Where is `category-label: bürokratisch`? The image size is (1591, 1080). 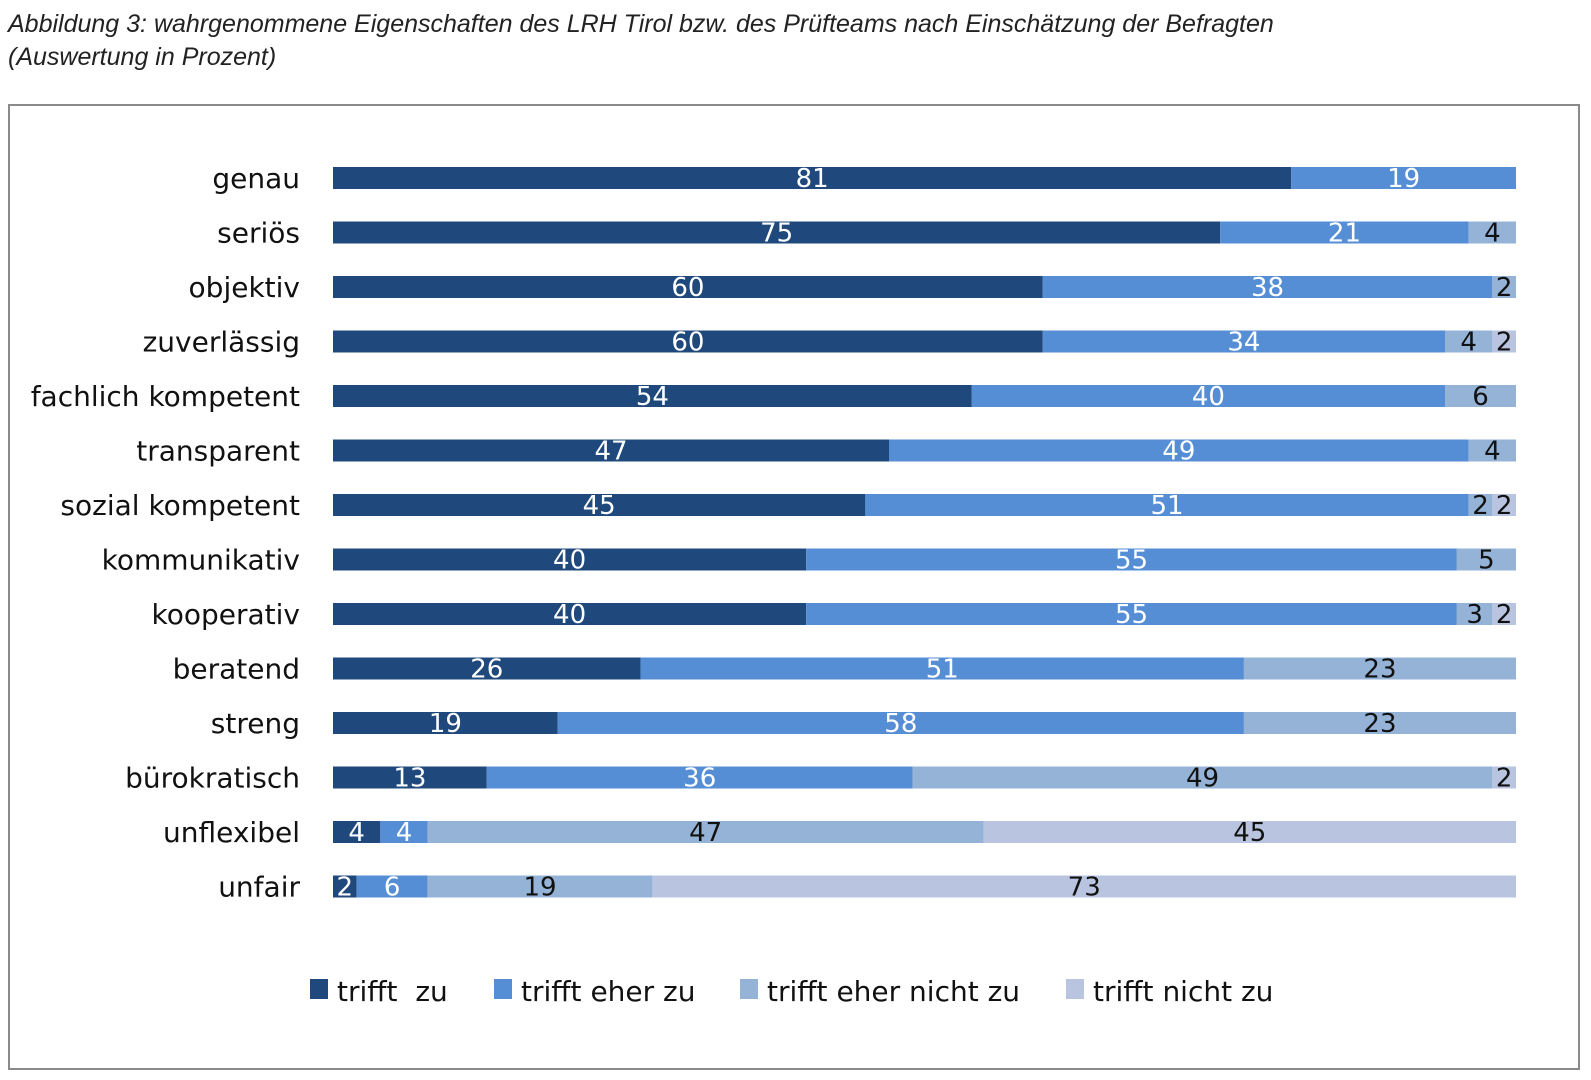 category-label: bürokratisch is located at coordinates (212, 778).